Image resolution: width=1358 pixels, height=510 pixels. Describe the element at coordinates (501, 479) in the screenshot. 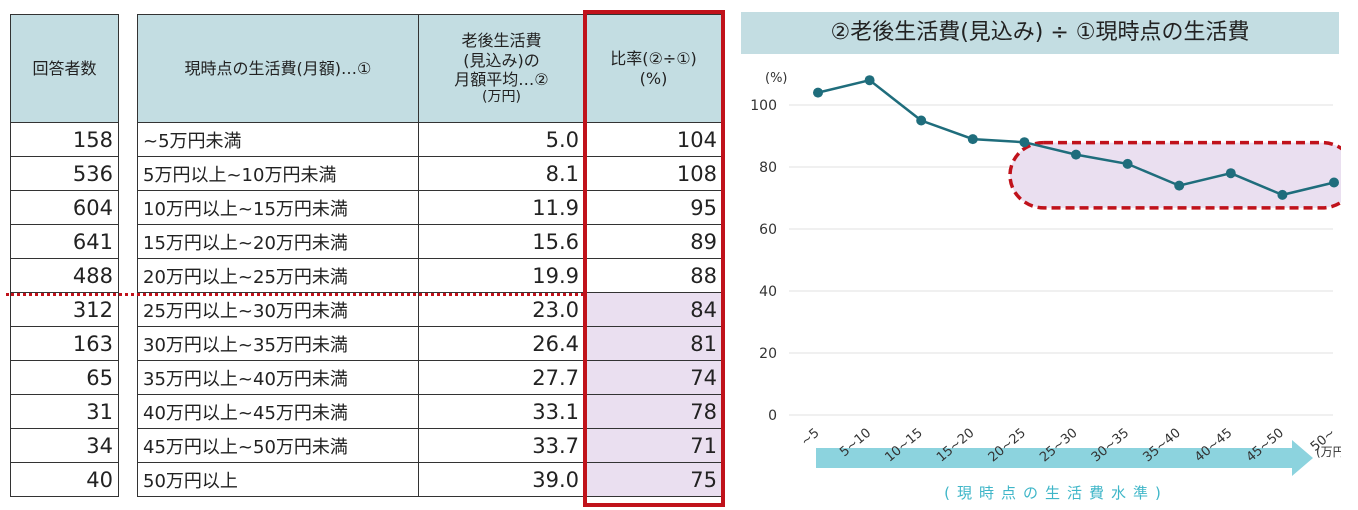

I see `retire-cost-average: 39.0` at that location.